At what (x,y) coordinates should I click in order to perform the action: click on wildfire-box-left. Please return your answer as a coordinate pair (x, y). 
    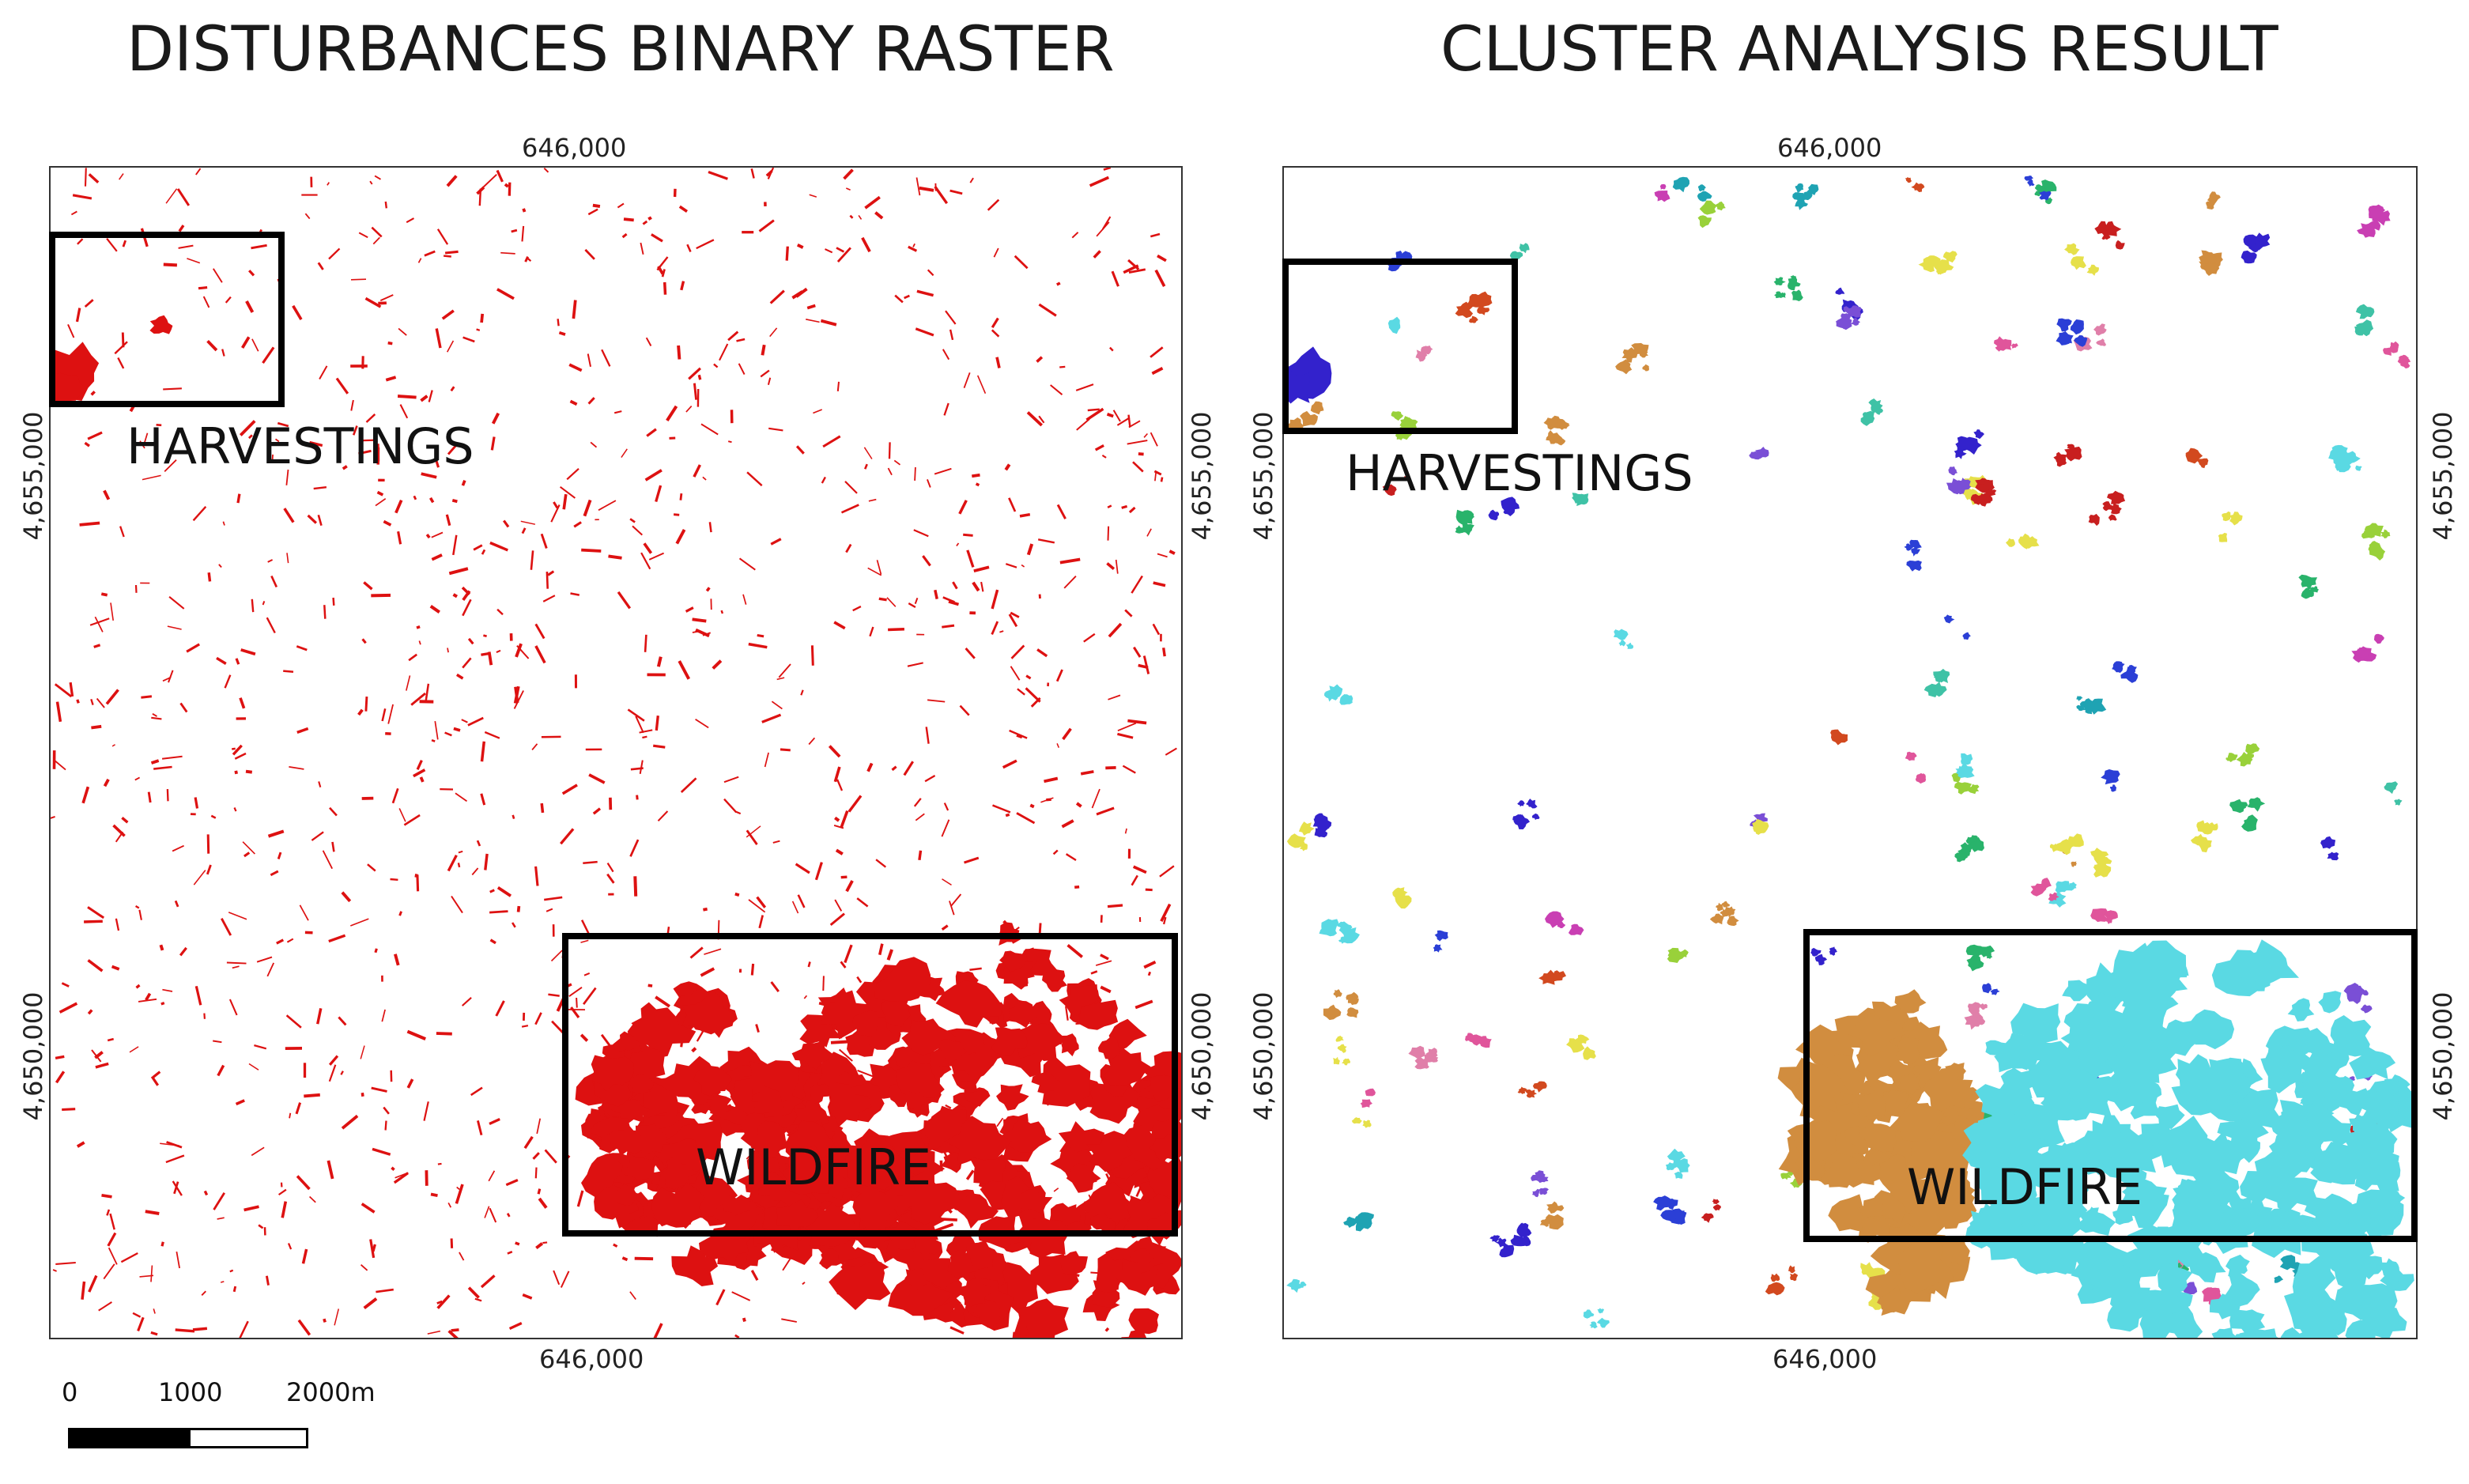
    Looking at the image, I should click on (870, 1085).